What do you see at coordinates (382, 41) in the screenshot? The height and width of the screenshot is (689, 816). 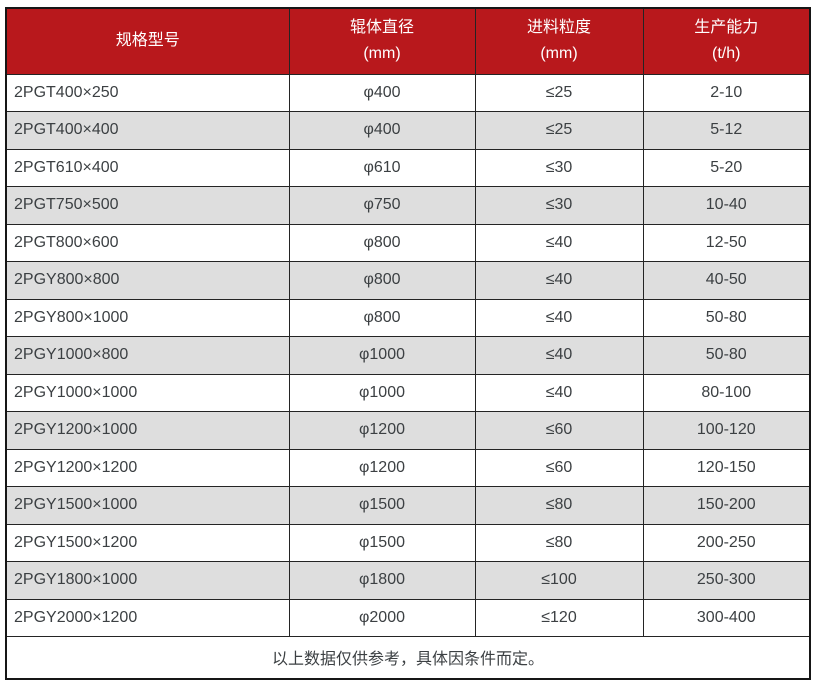 I see `header-cell-roller-diameter: 辊体直径 (mm)` at bounding box center [382, 41].